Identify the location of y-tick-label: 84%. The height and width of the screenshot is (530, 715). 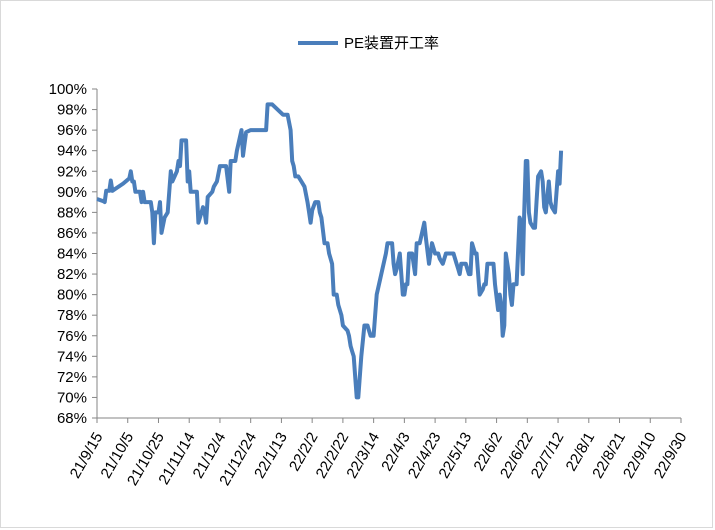
(72, 254).